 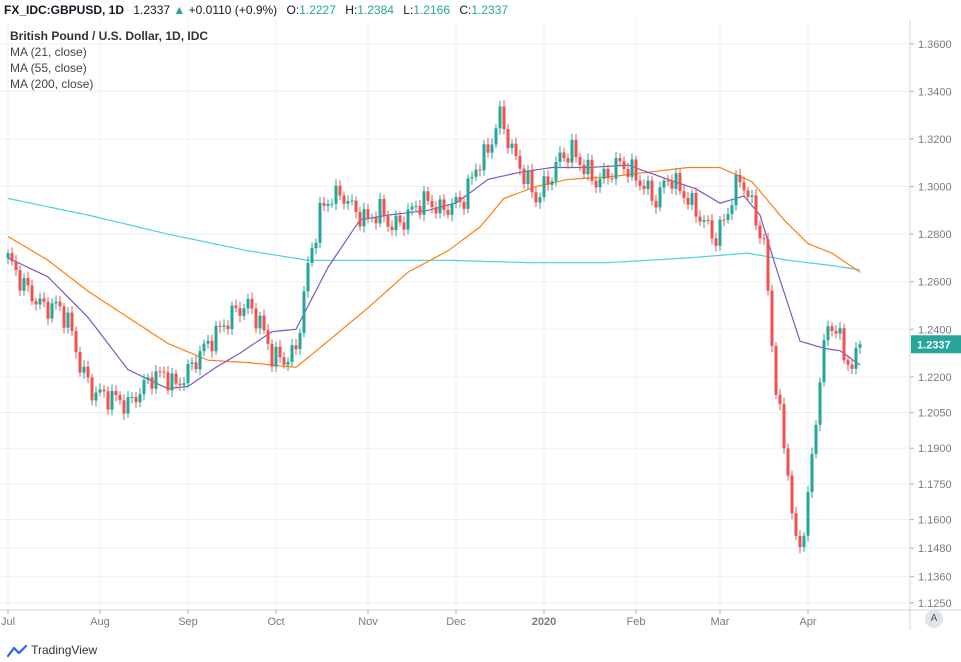 I want to click on auto-scale-button: A, so click(x=934, y=619).